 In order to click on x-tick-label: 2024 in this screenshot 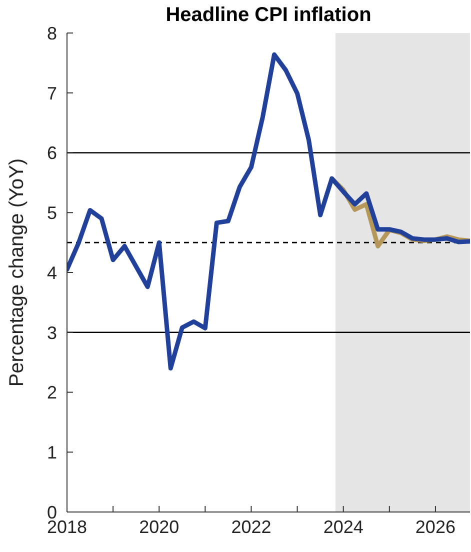, I will do `click(343, 526)`.